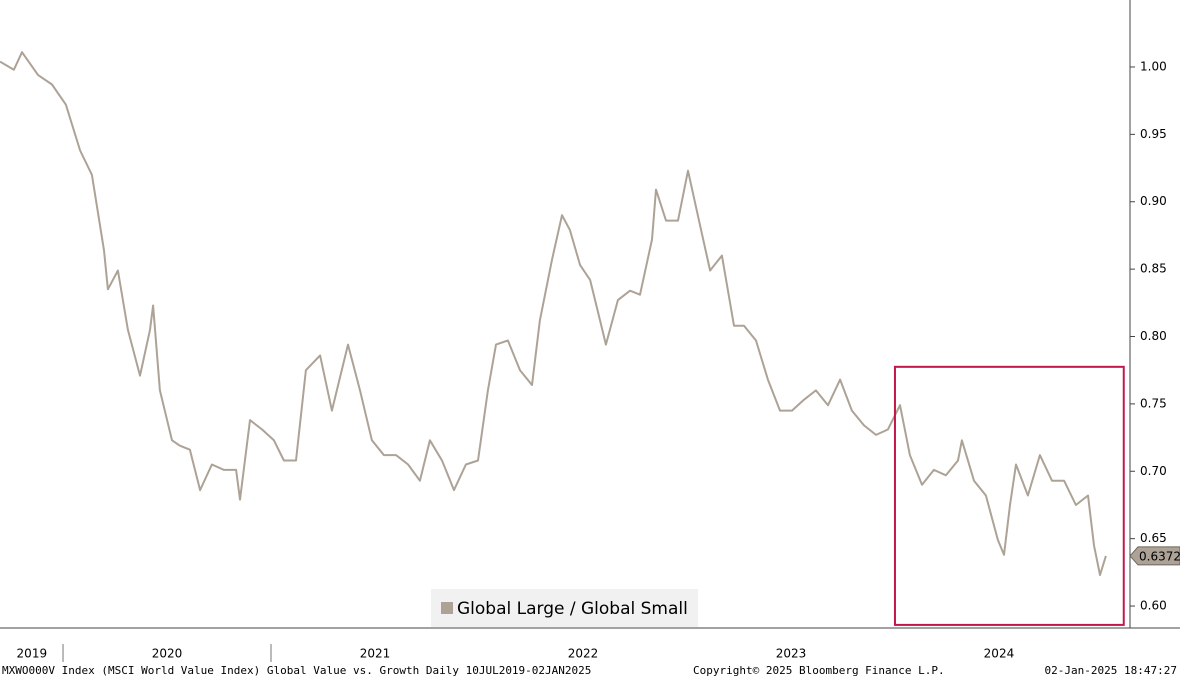 This screenshot has width=1180, height=680. I want to click on x-tick-label: 2023, so click(791, 654).